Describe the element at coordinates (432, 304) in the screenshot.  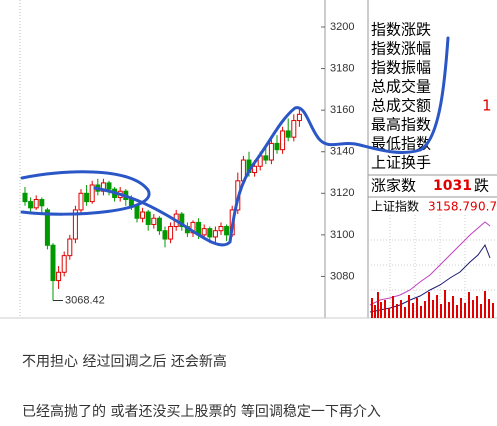
I see `mini-volume` at that location.